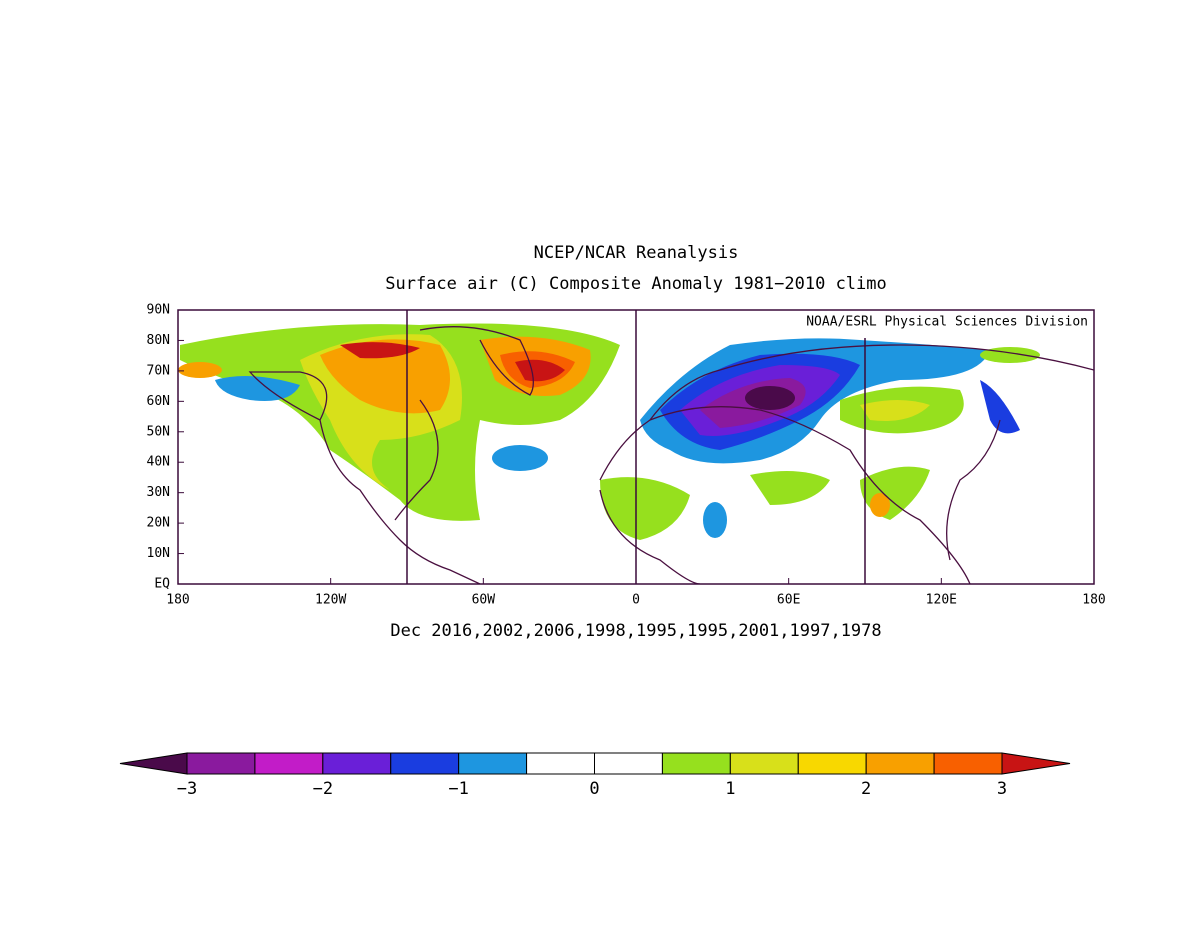 The height and width of the screenshot is (925, 1190). I want to click on credit: NOAA/ESRL Physical Sciences Division, so click(947, 322).